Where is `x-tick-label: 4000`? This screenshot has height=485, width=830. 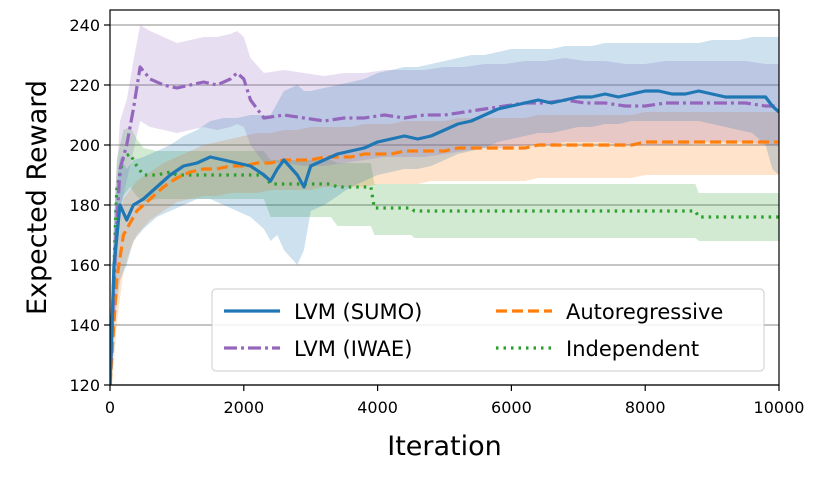 x-tick-label: 4000 is located at coordinates (377, 407).